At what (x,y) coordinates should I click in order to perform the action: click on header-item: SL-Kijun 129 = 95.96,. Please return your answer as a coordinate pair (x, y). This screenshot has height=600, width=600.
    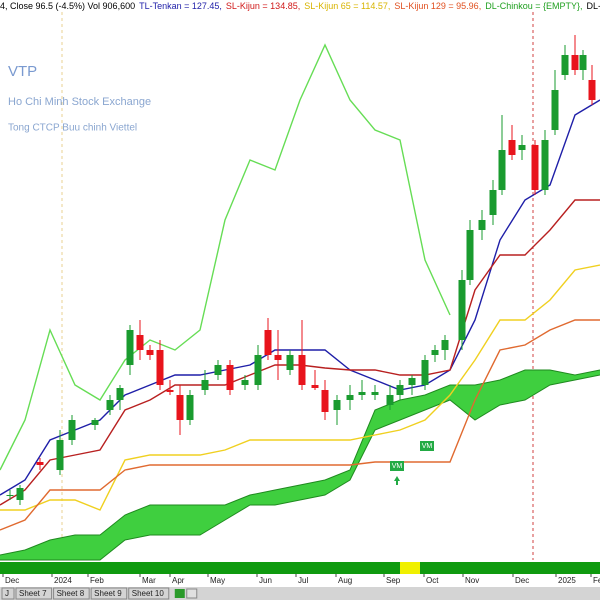
    Looking at the image, I should click on (437, 6).